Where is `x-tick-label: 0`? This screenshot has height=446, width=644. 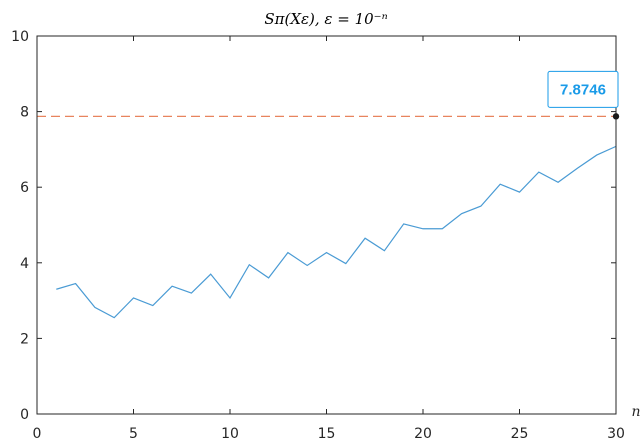
x-tick-label: 0 is located at coordinates (37, 434).